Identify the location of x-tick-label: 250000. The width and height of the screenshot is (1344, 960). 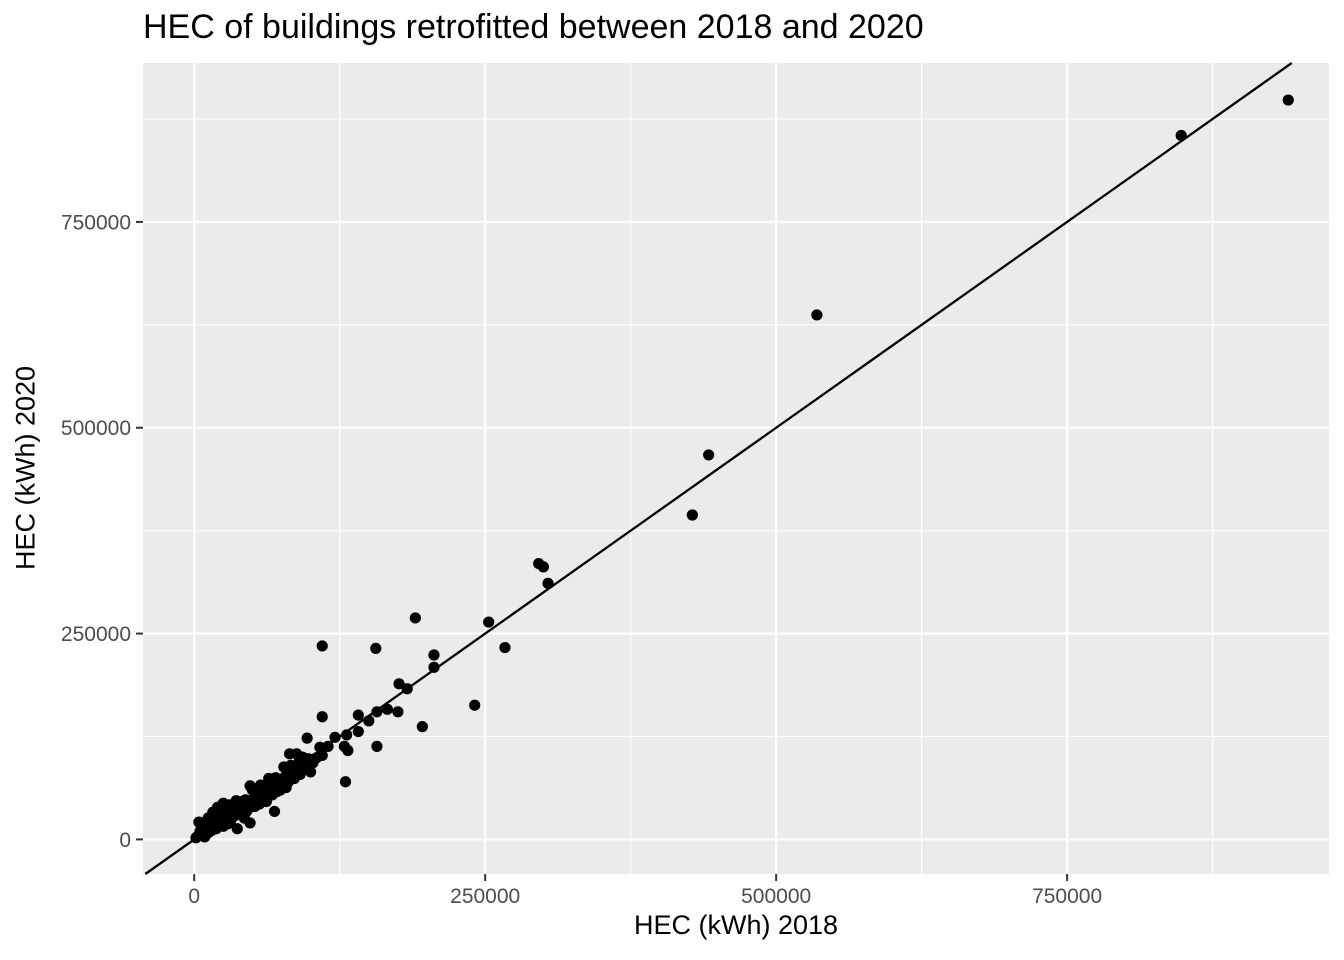
(485, 896).